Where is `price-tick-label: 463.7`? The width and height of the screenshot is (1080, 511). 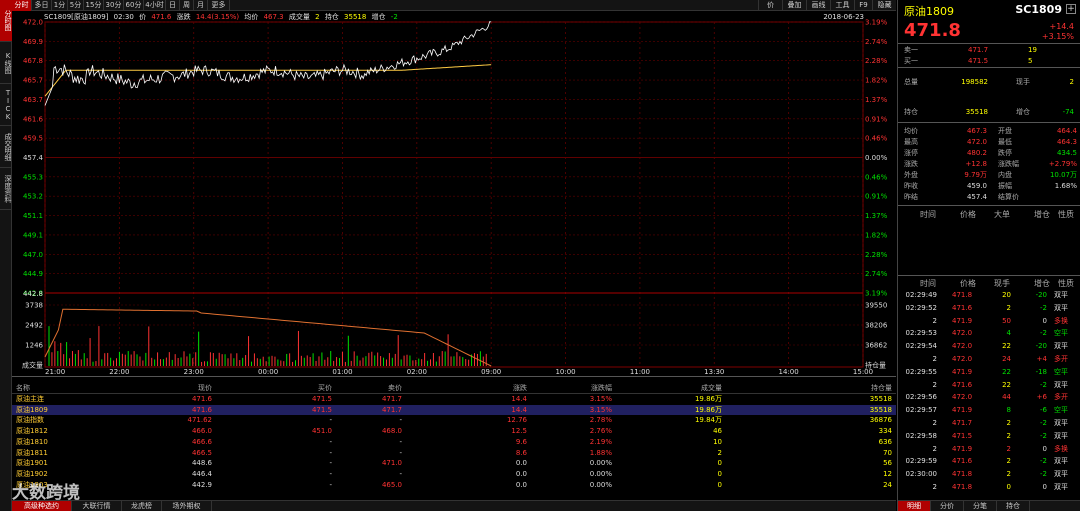
price-tick-label: 463.7 is located at coordinates (33, 100).